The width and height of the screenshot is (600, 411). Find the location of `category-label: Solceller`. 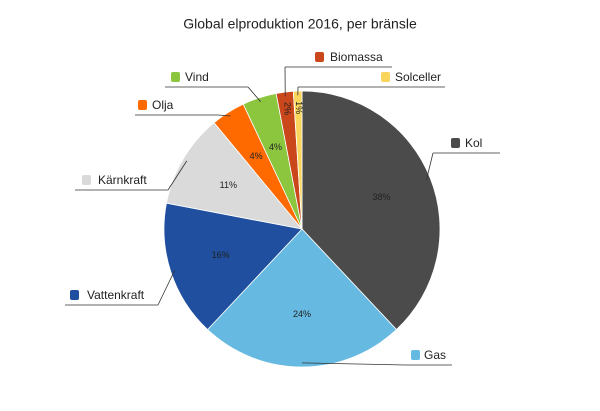

category-label: Solceller is located at coordinates (418, 77).